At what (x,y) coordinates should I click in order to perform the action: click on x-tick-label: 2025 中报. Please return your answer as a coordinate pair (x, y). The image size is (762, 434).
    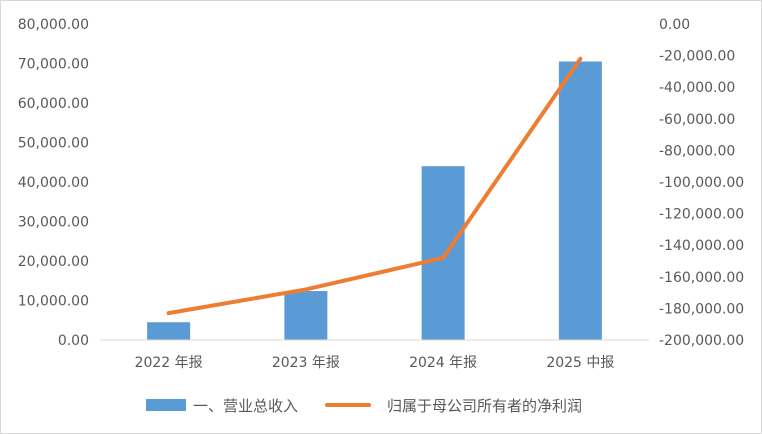
    Looking at the image, I should click on (580, 363).